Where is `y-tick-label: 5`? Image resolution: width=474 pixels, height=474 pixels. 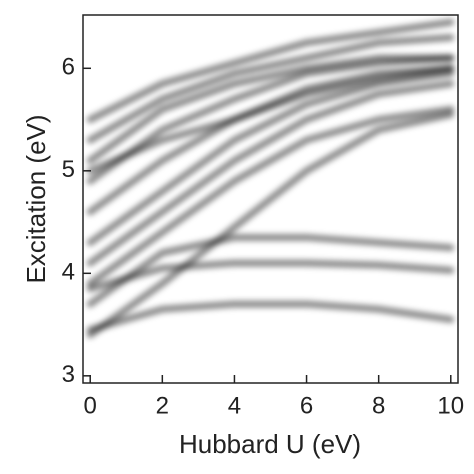 y-tick-label: 5 is located at coordinates (68, 169).